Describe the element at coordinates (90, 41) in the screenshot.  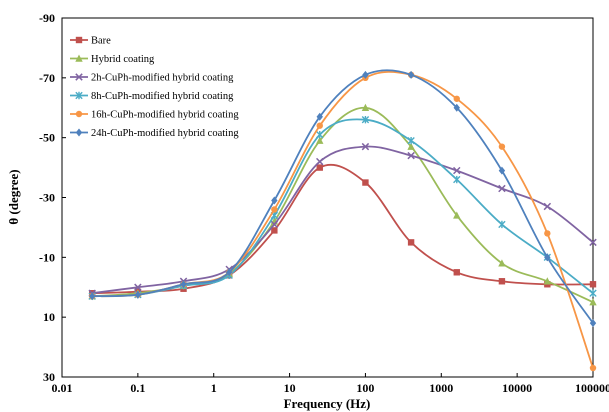
I see `legend-item: Bare` at that location.